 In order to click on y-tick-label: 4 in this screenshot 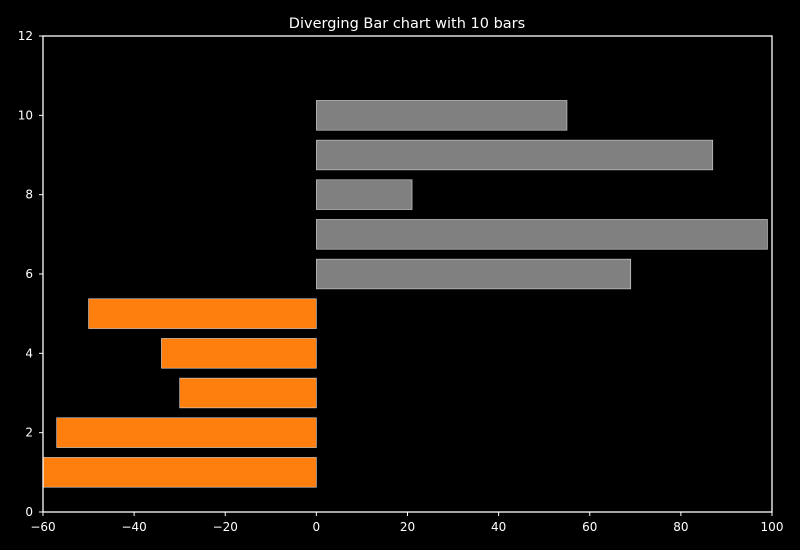, I will do `click(29, 353)`.